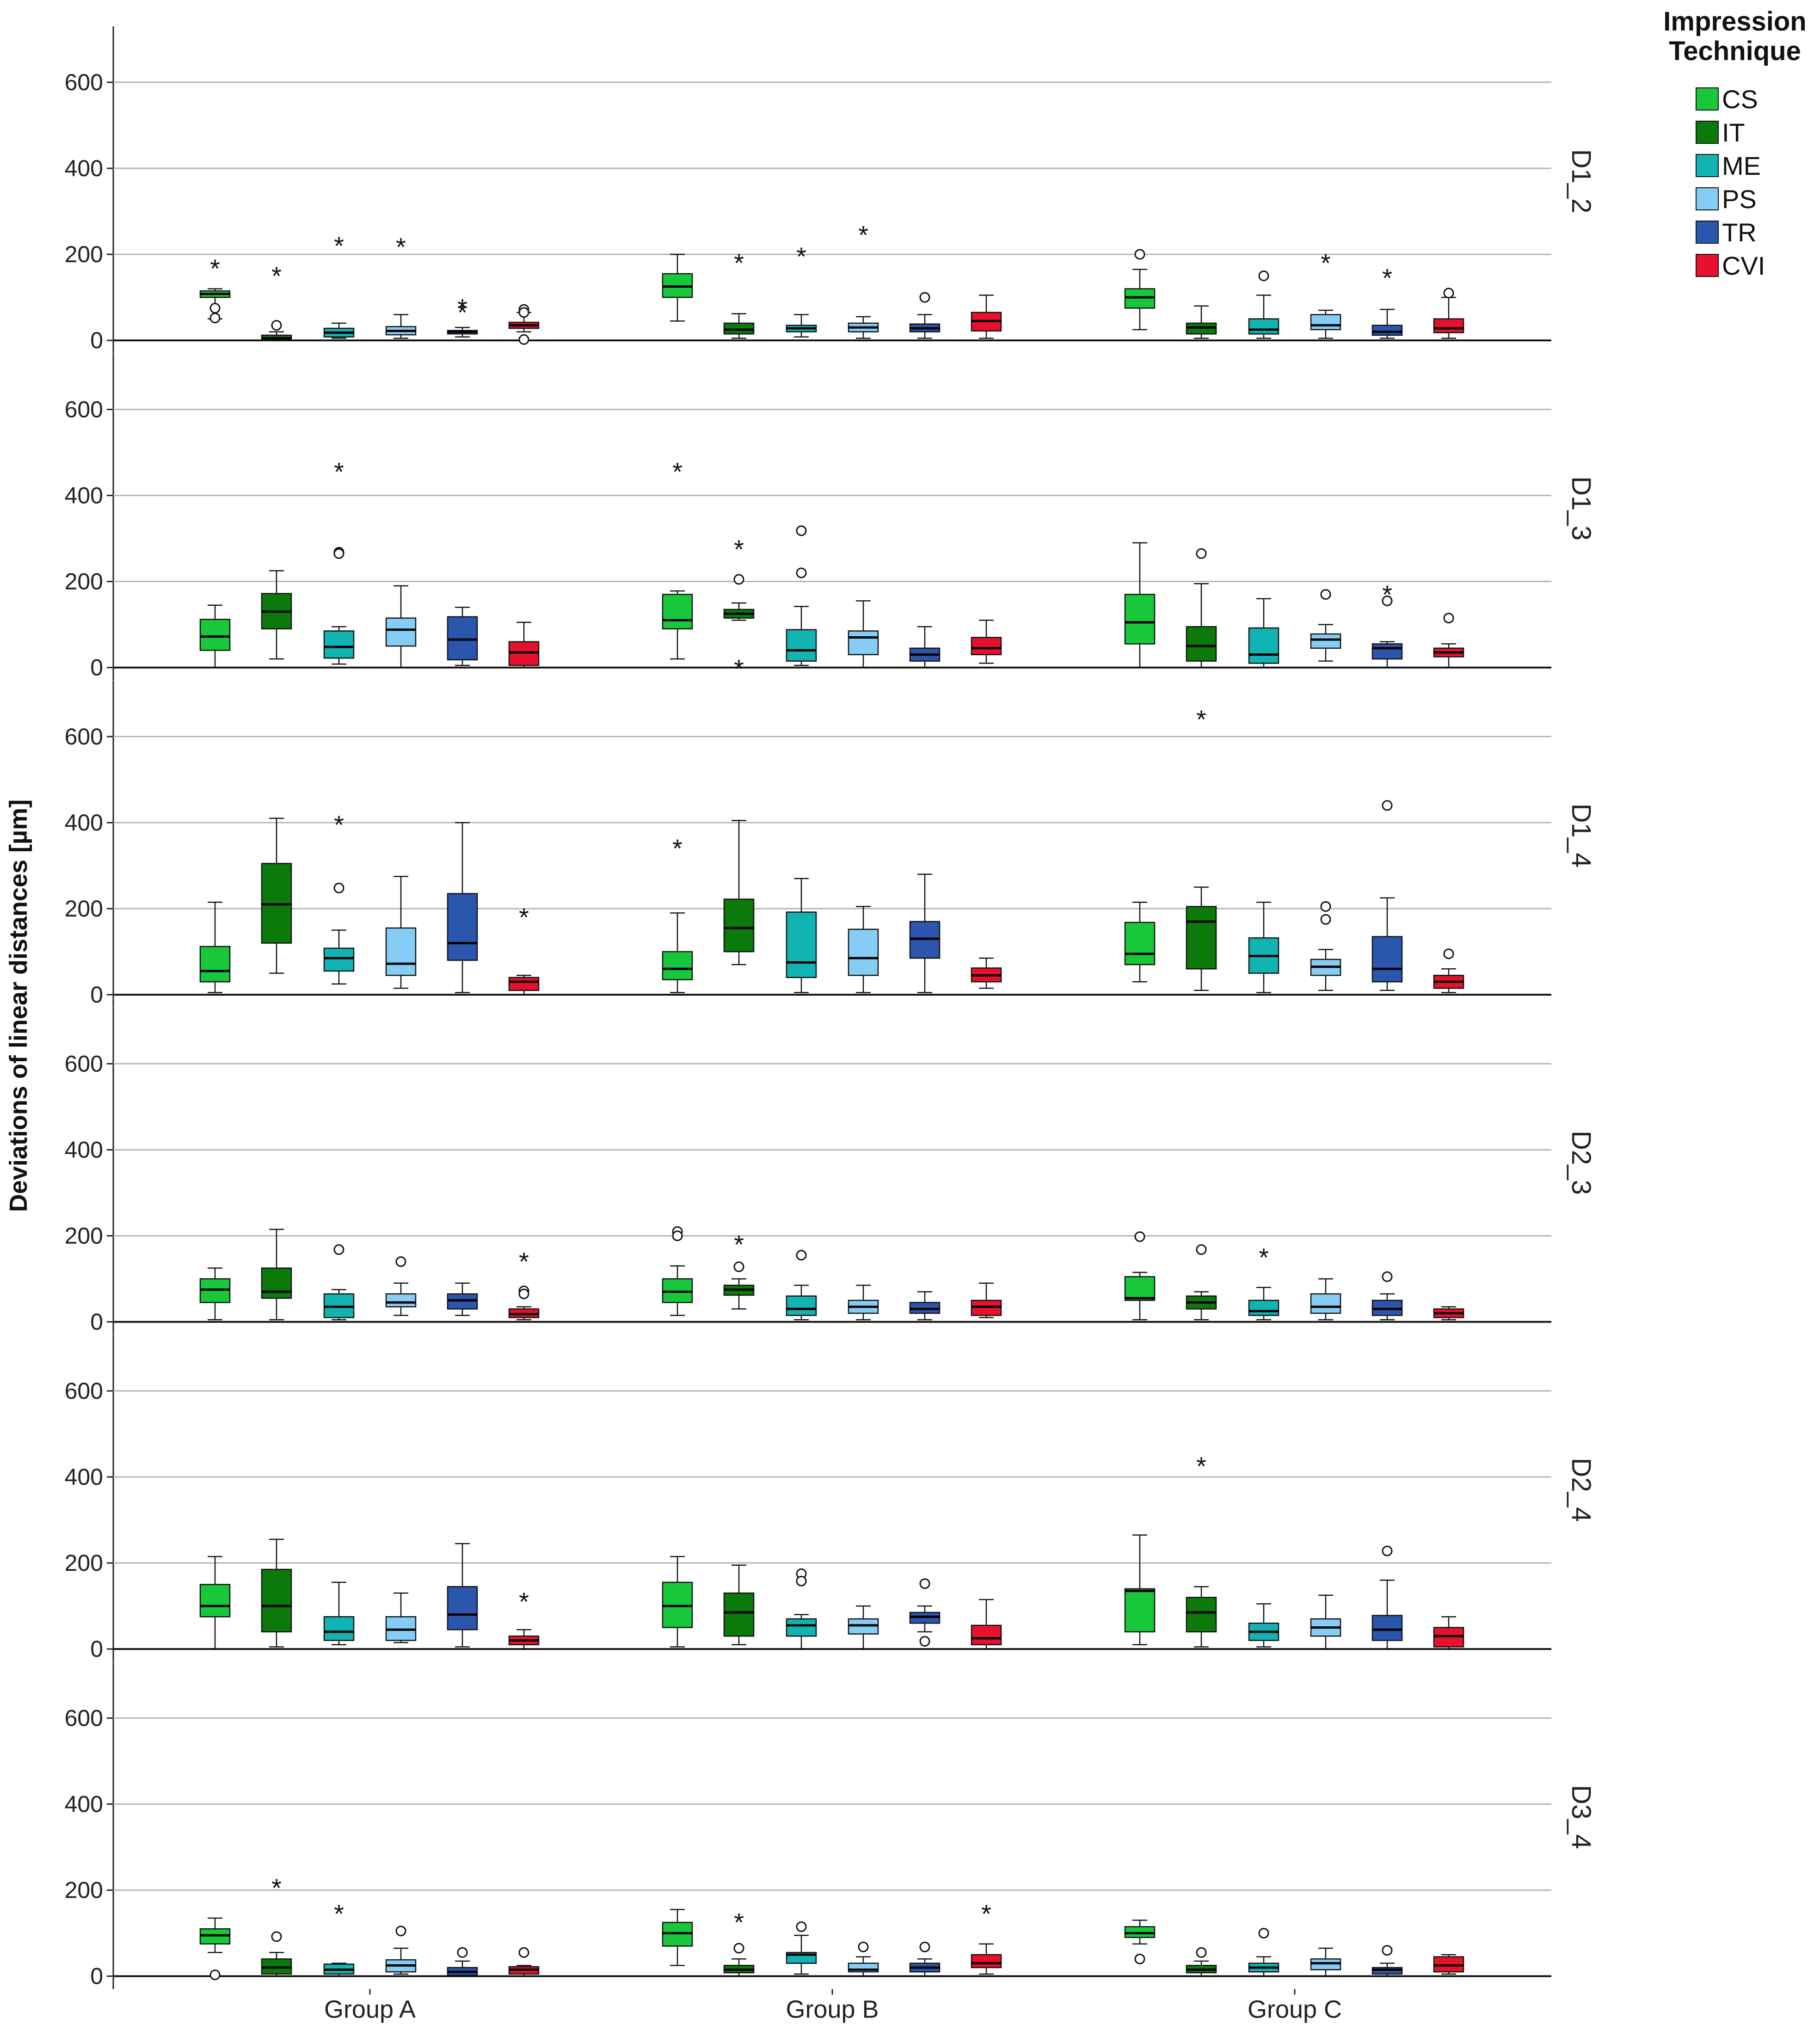 The image size is (1820, 2030). What do you see at coordinates (1740, 99) in the screenshot?
I see `legend-label: CS` at bounding box center [1740, 99].